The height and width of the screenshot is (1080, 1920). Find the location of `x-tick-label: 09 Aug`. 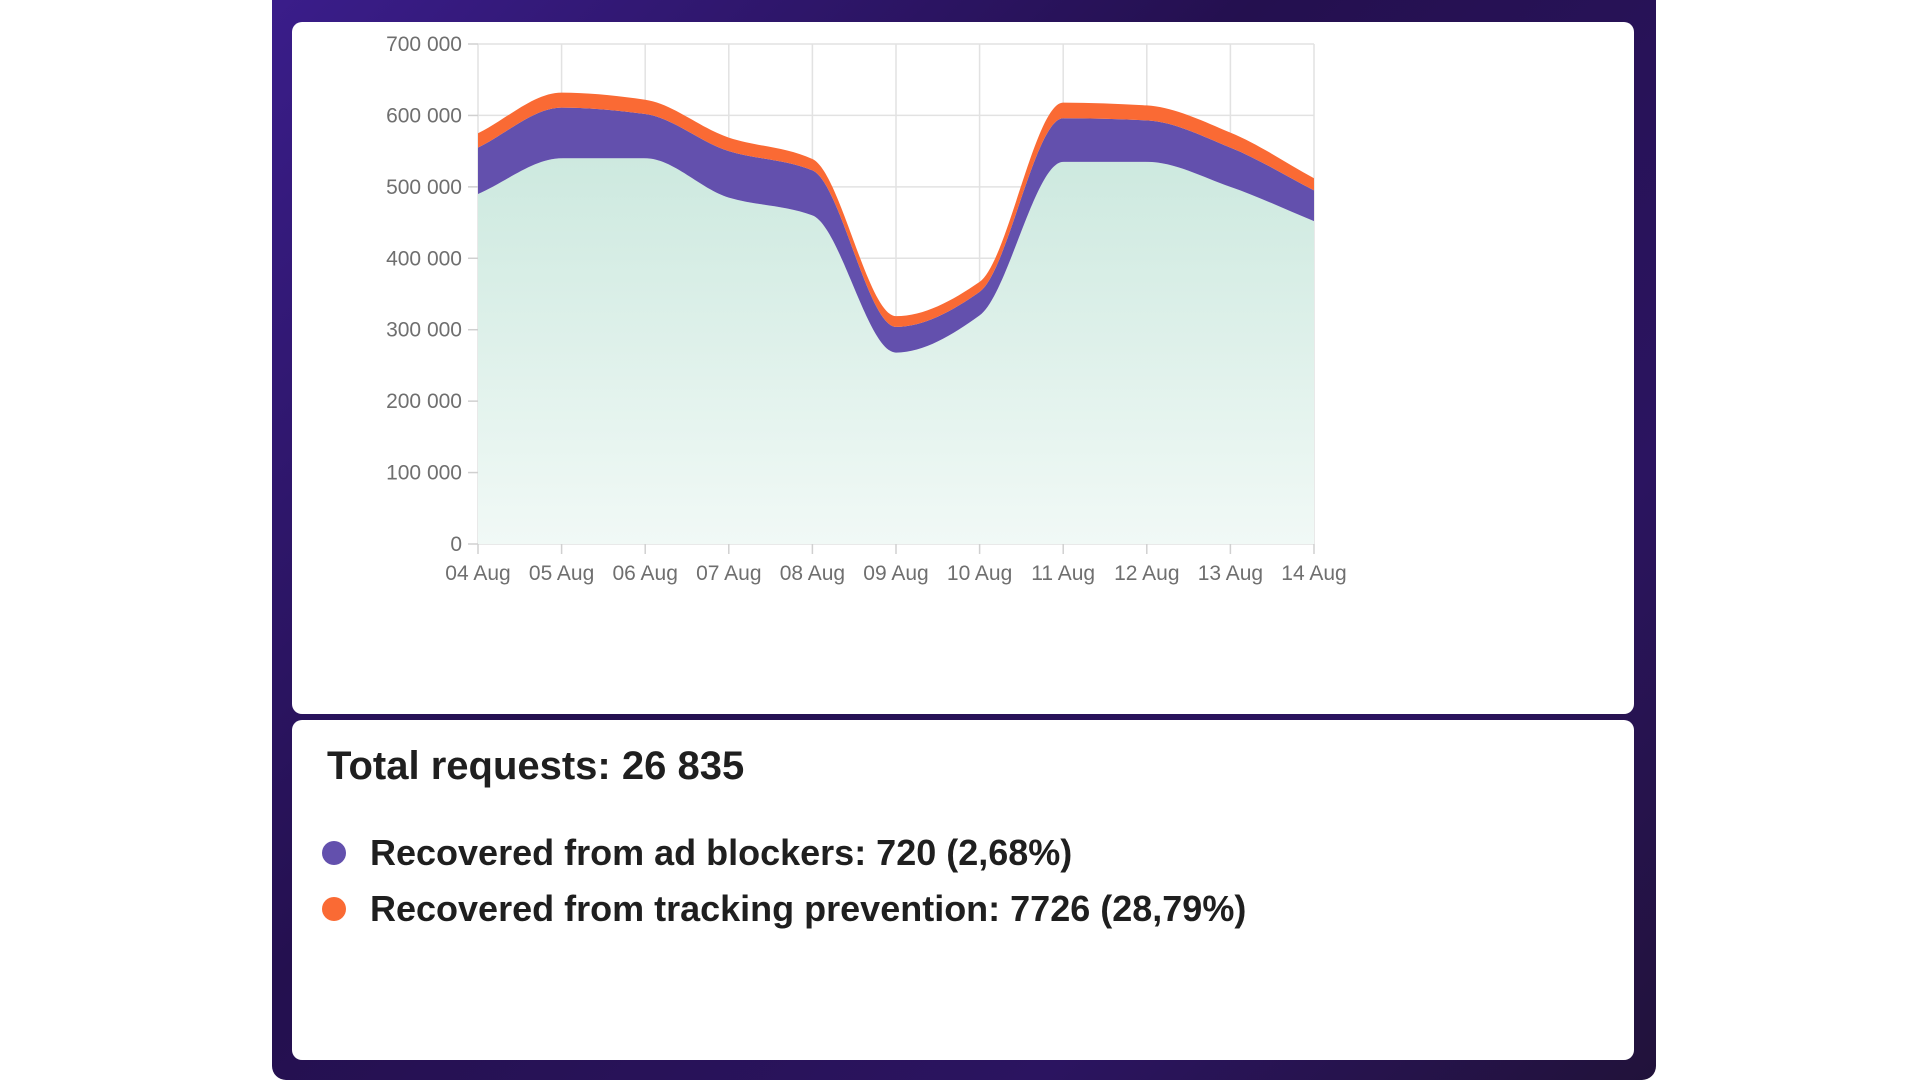

x-tick-label: 09 Aug is located at coordinates (895, 573).